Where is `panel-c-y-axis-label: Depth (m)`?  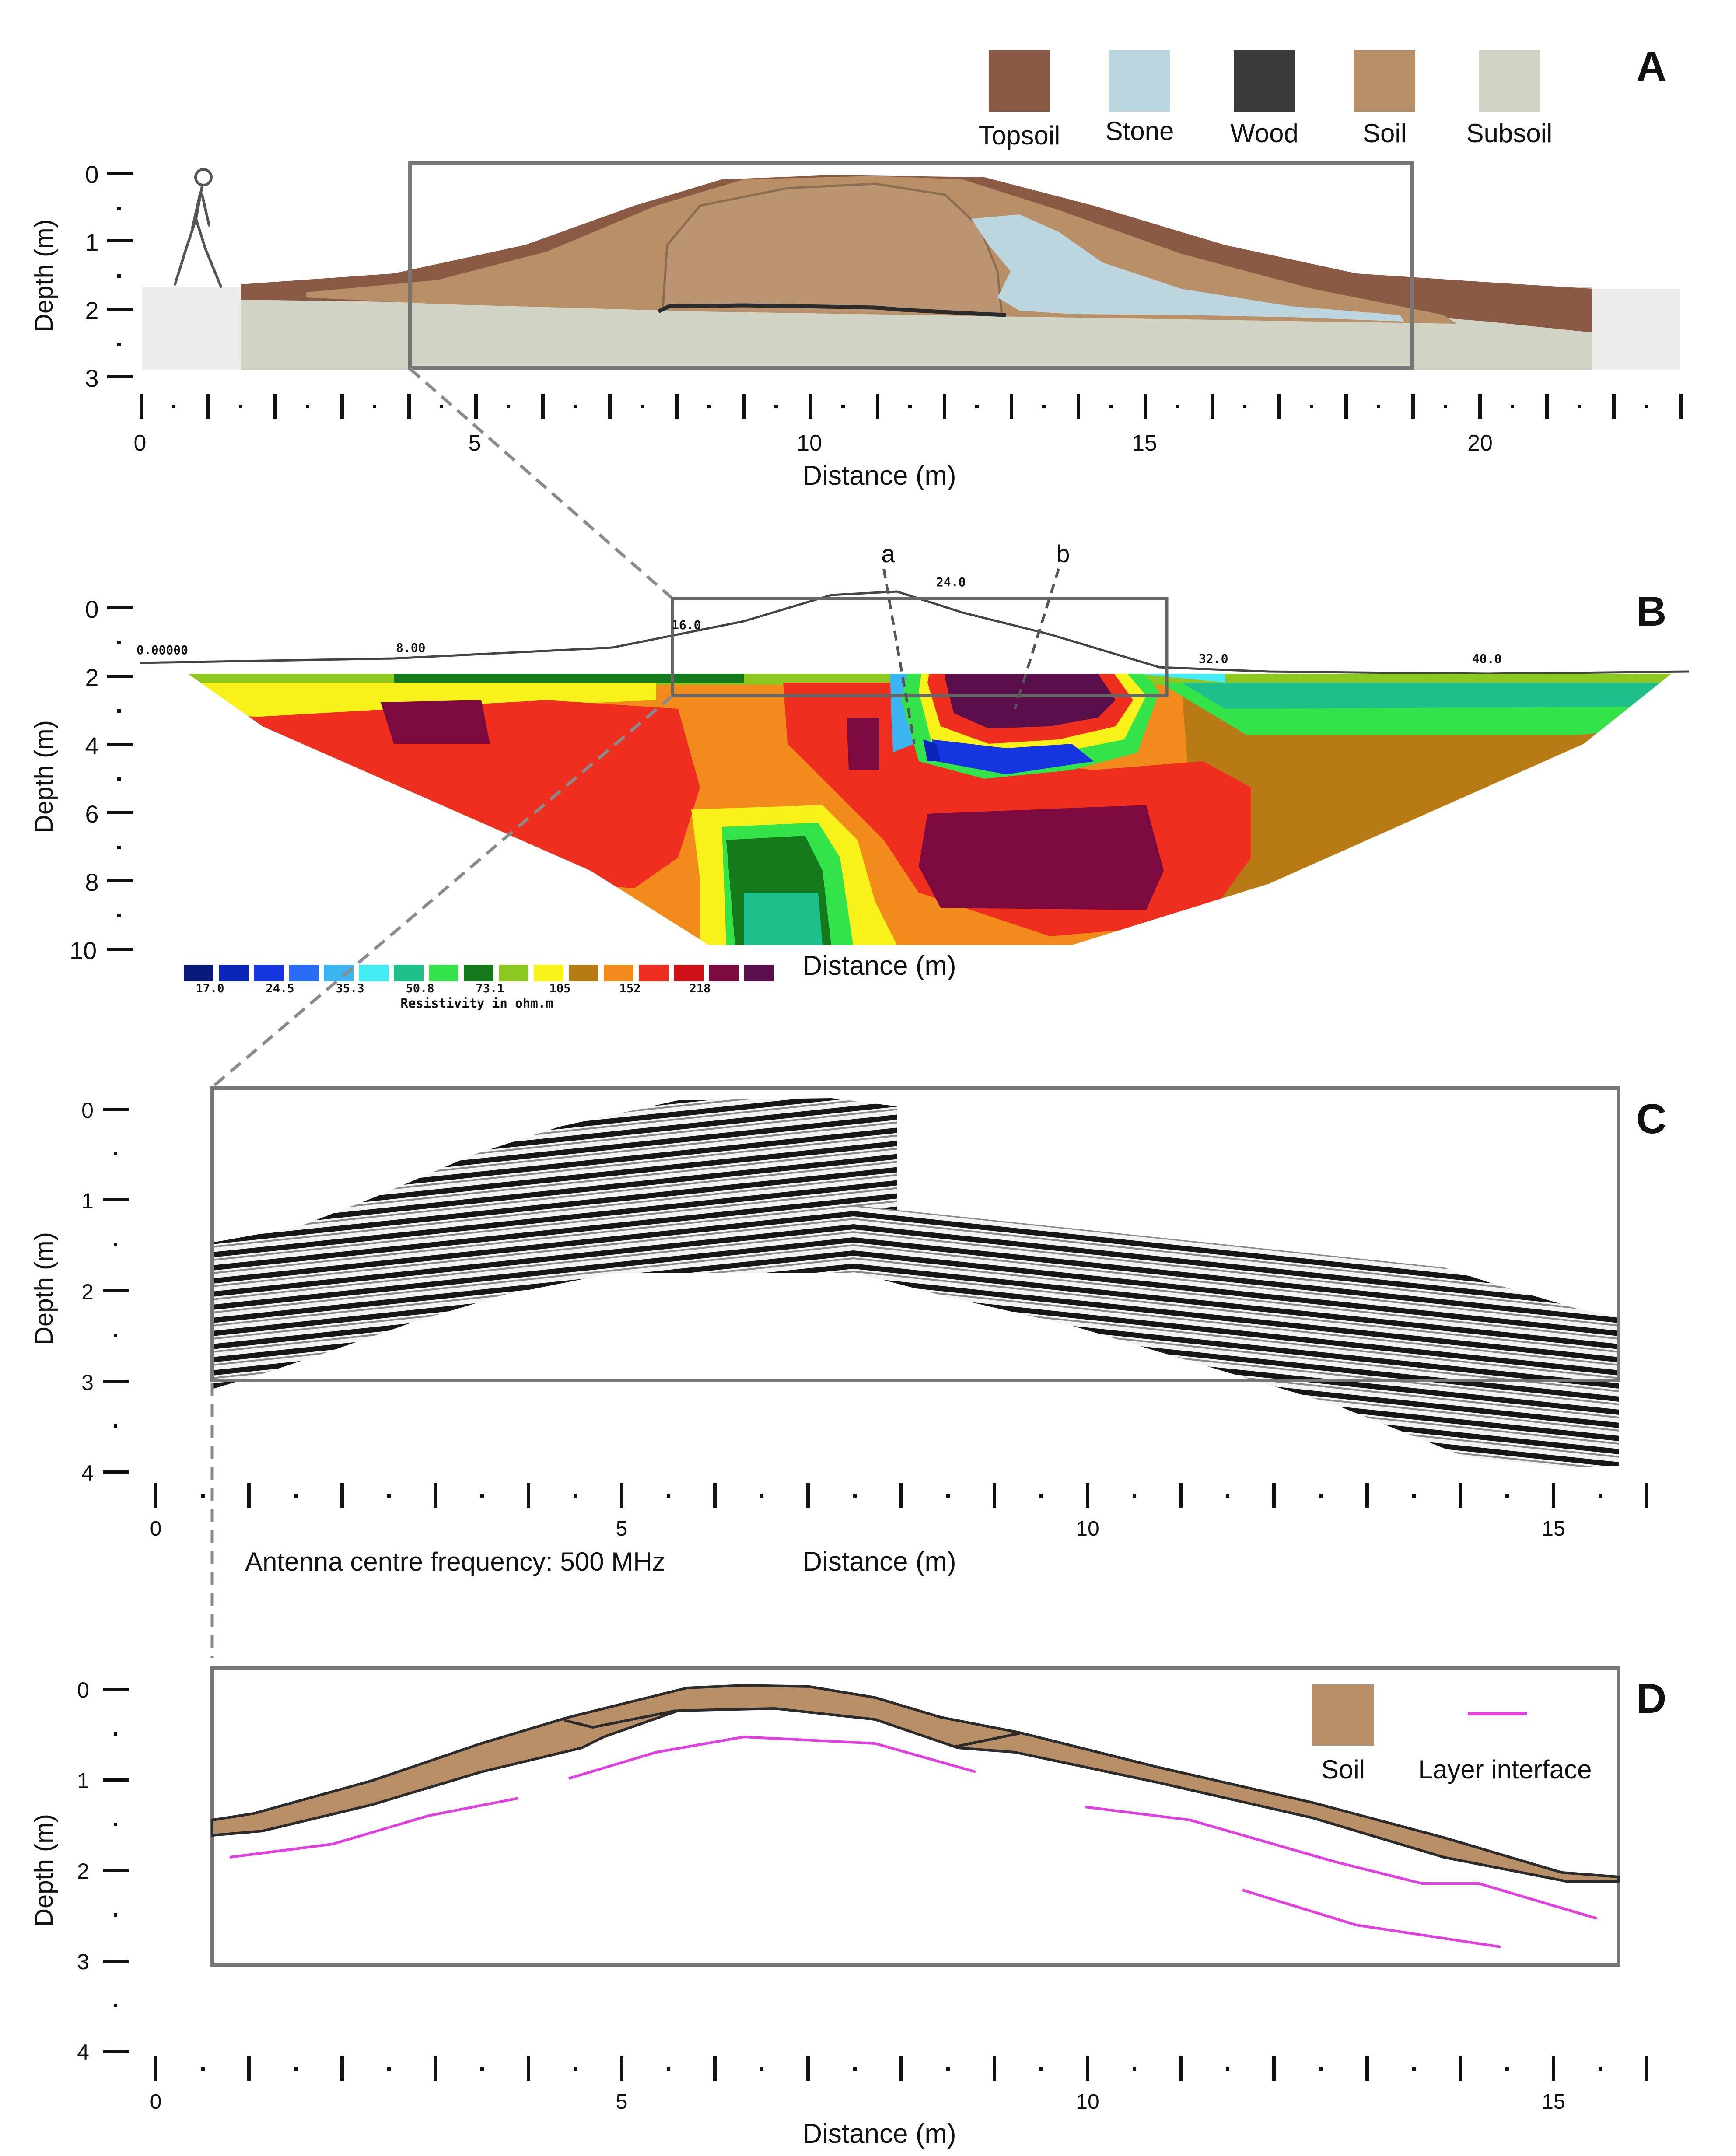 panel-c-y-axis-label: Depth (m) is located at coordinates (44, 1288).